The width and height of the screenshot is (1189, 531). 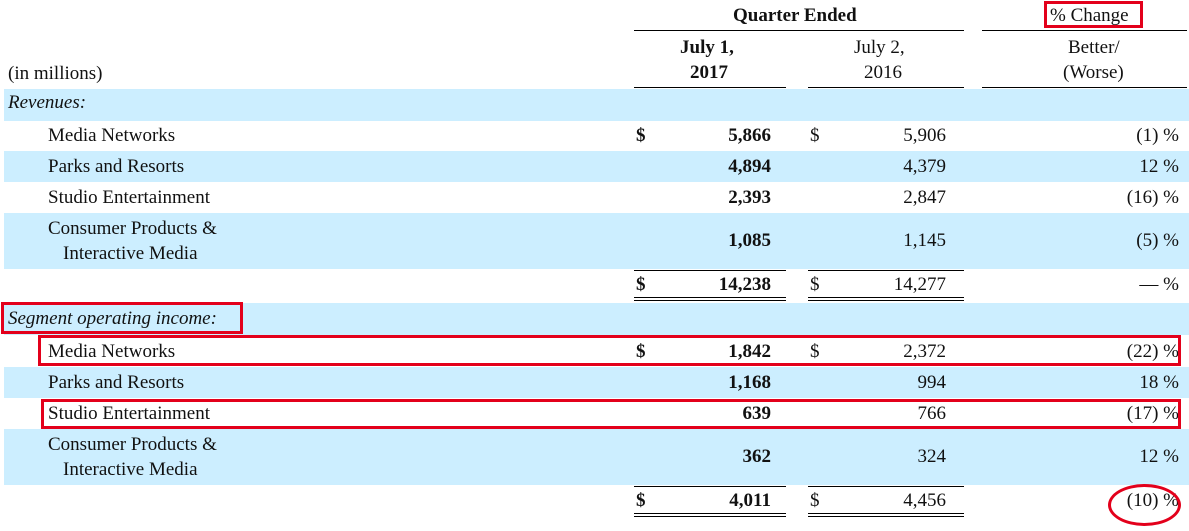 What do you see at coordinates (1157, 240) in the screenshot?
I see `value-change: (5) %` at bounding box center [1157, 240].